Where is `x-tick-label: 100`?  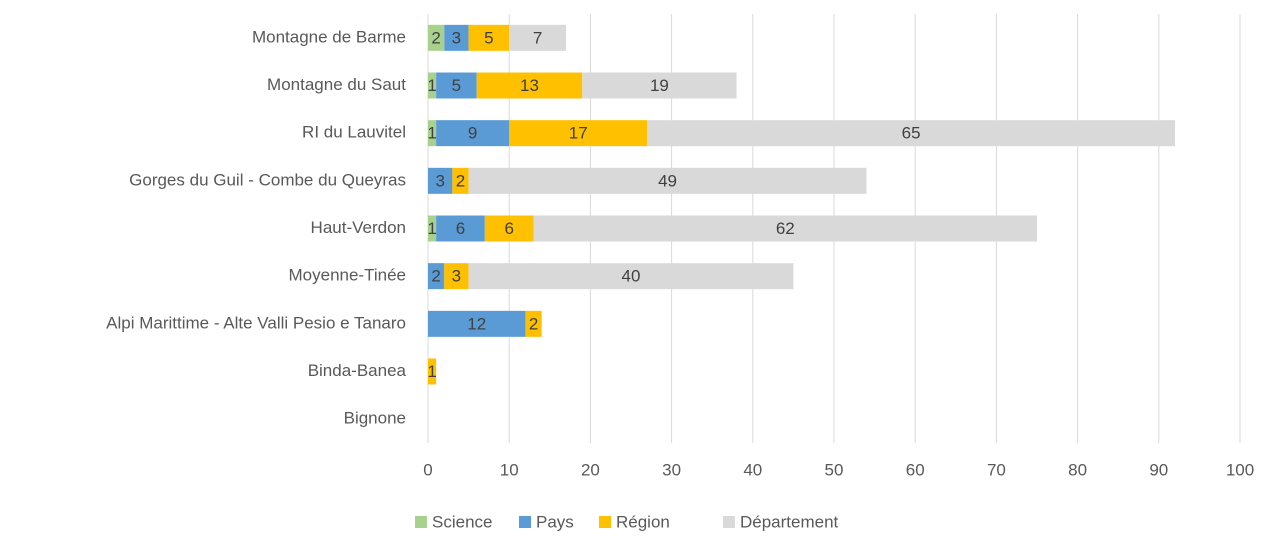
x-tick-label: 100 is located at coordinates (1240, 469).